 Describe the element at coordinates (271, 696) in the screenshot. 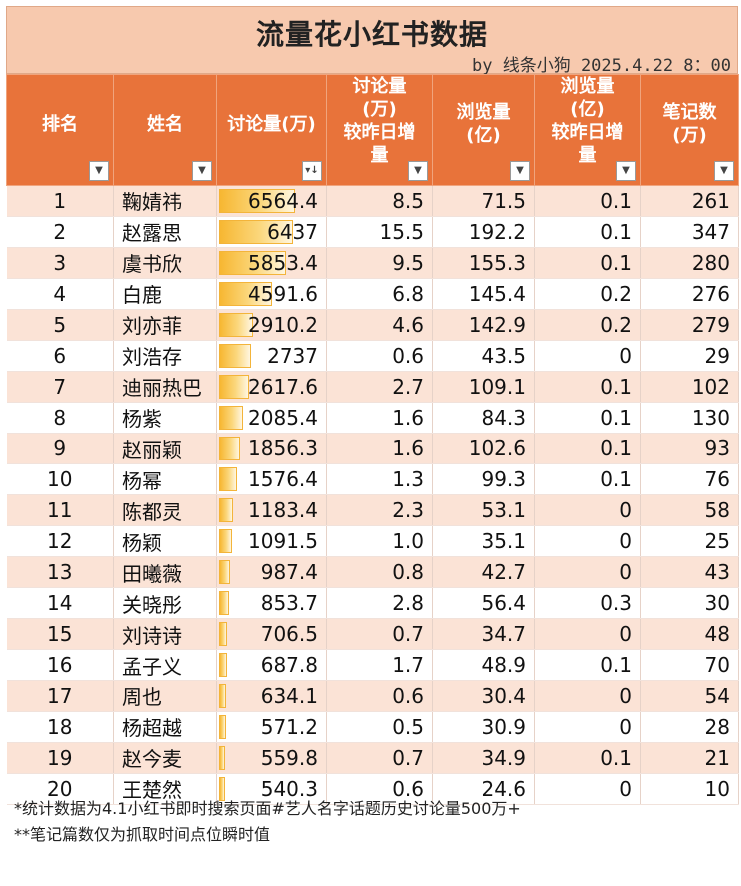

I see `discussion-cell: 634.1` at that location.